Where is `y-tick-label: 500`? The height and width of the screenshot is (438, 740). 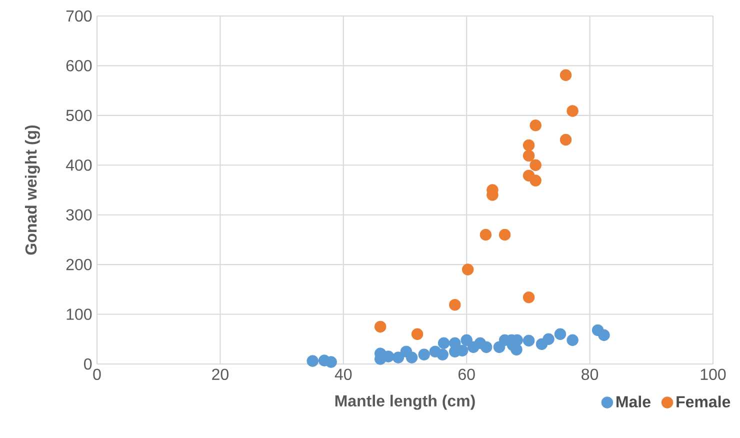 y-tick-label: 500 is located at coordinates (79, 116).